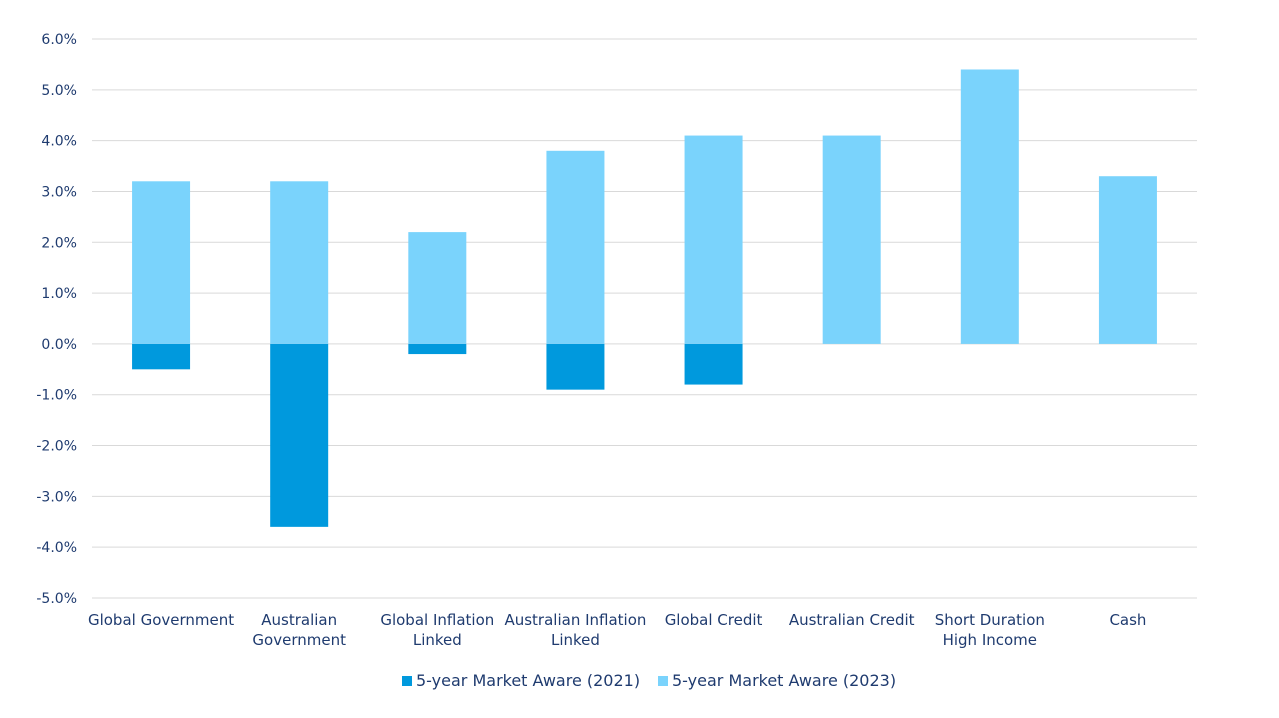 The width and height of the screenshot is (1279, 718). I want to click on y-tick-label: -3.0%, so click(56, 497).